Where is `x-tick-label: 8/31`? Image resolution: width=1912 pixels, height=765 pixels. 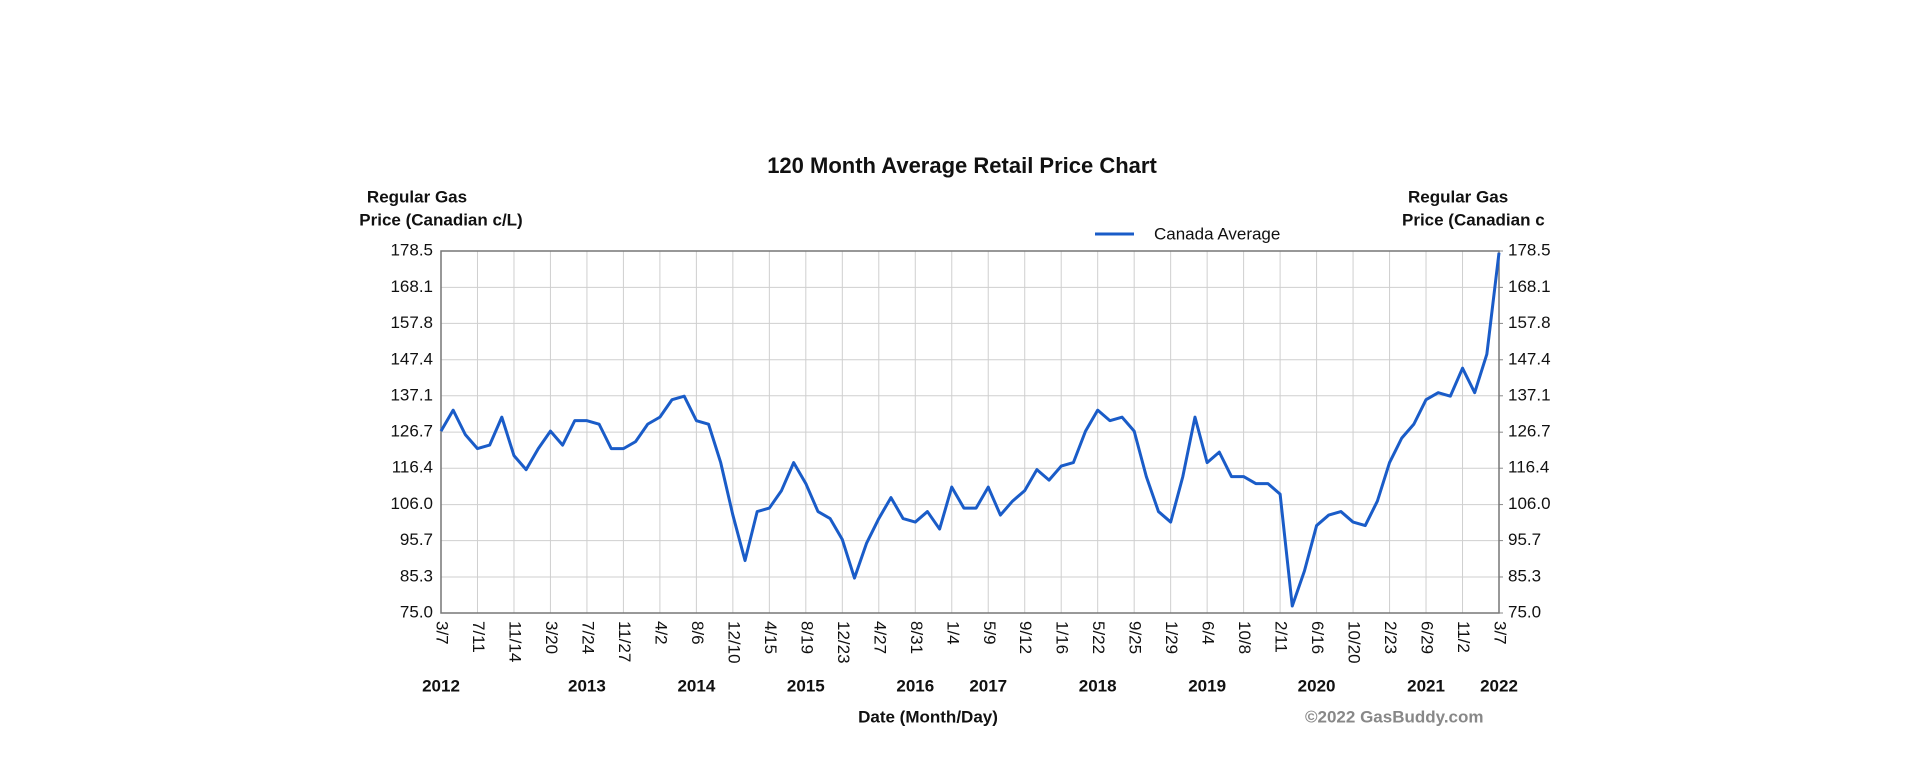
x-tick-label: 8/31 is located at coordinates (916, 637).